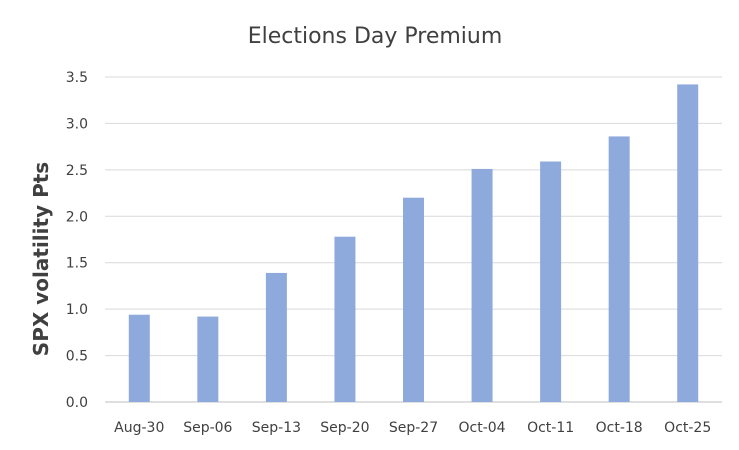 The width and height of the screenshot is (739, 450). Describe the element at coordinates (77, 171) in the screenshot. I see `y-tick-label: 2.5` at that location.